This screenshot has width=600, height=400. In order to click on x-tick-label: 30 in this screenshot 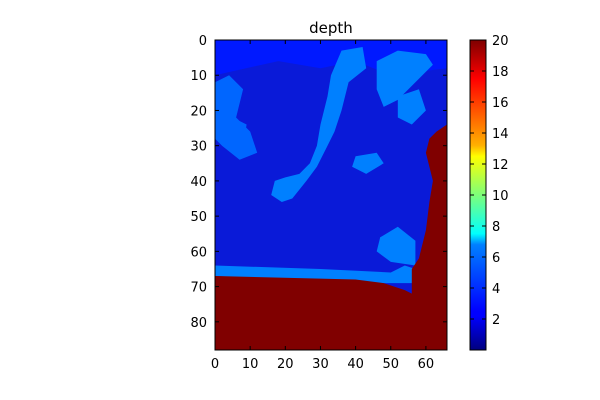, I will do `click(320, 364)`.